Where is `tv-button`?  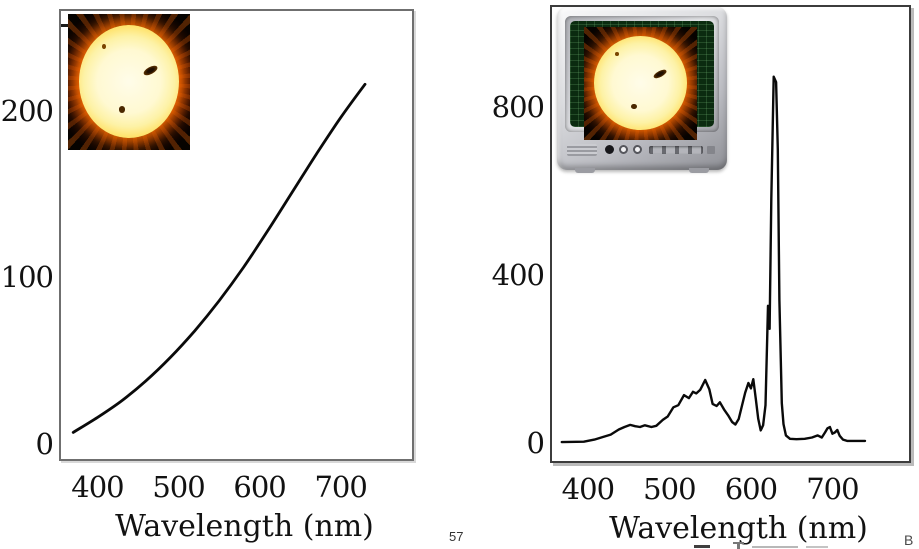 tv-button is located at coordinates (711, 150).